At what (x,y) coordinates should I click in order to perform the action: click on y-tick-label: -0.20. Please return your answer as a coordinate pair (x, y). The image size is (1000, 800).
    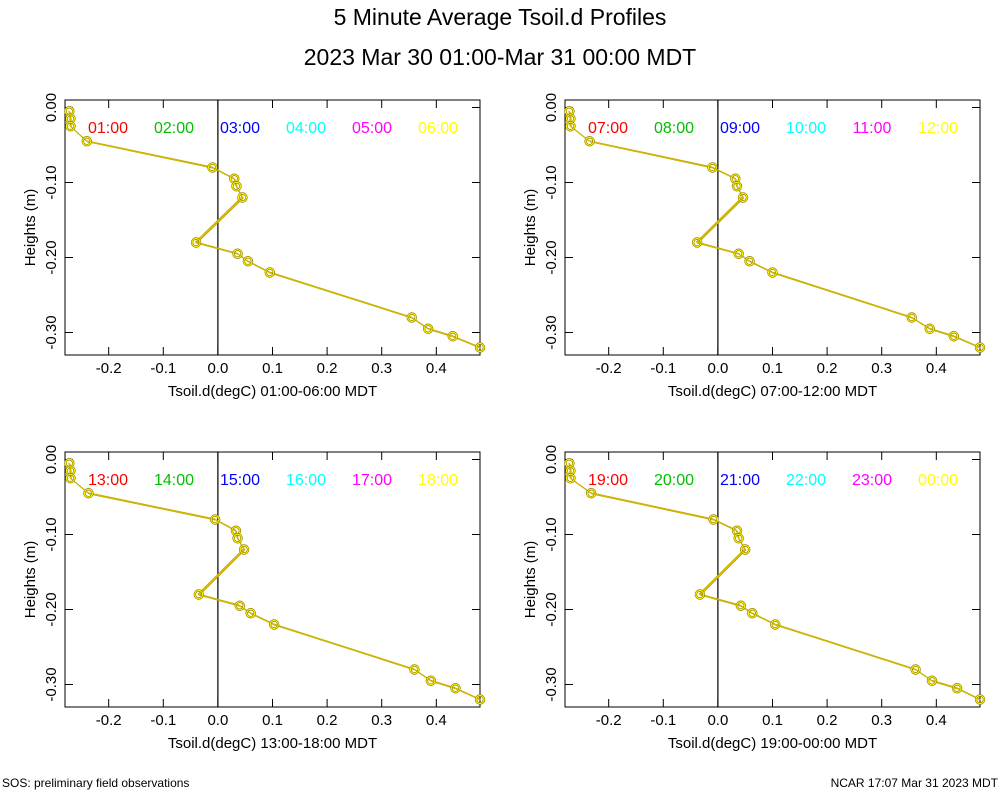
    Looking at the image, I should click on (551, 609).